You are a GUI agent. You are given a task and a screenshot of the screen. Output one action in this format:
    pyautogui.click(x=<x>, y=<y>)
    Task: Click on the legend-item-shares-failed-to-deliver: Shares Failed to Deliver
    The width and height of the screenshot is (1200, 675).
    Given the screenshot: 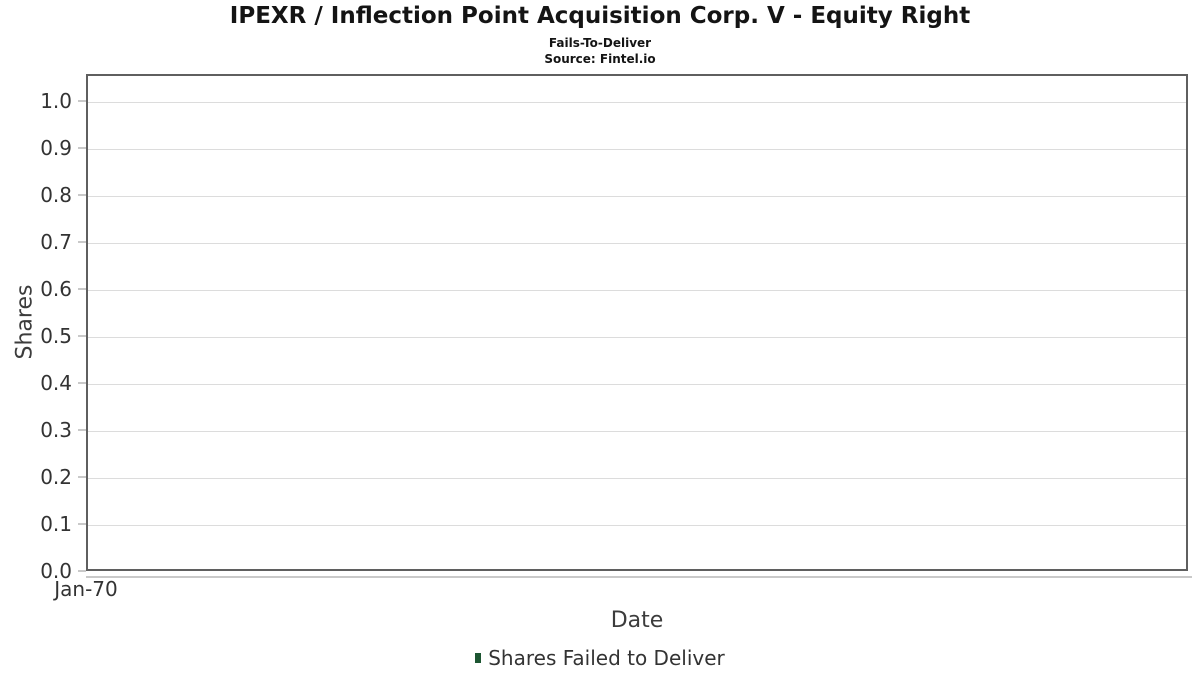 What is the action you would take?
    pyautogui.click(x=600, y=658)
    